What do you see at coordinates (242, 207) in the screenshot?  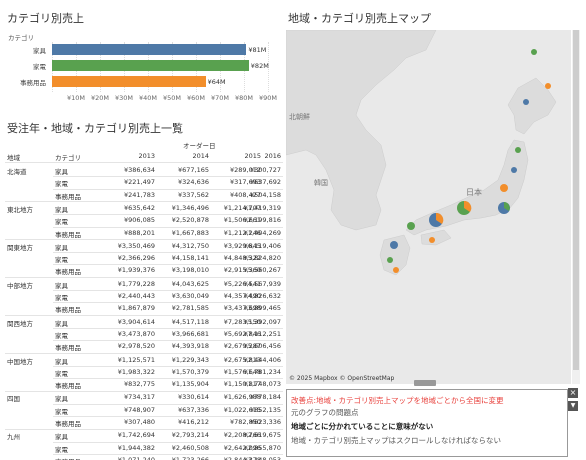 I see `value-cell: ¥1,214,707` at bounding box center [242, 207].